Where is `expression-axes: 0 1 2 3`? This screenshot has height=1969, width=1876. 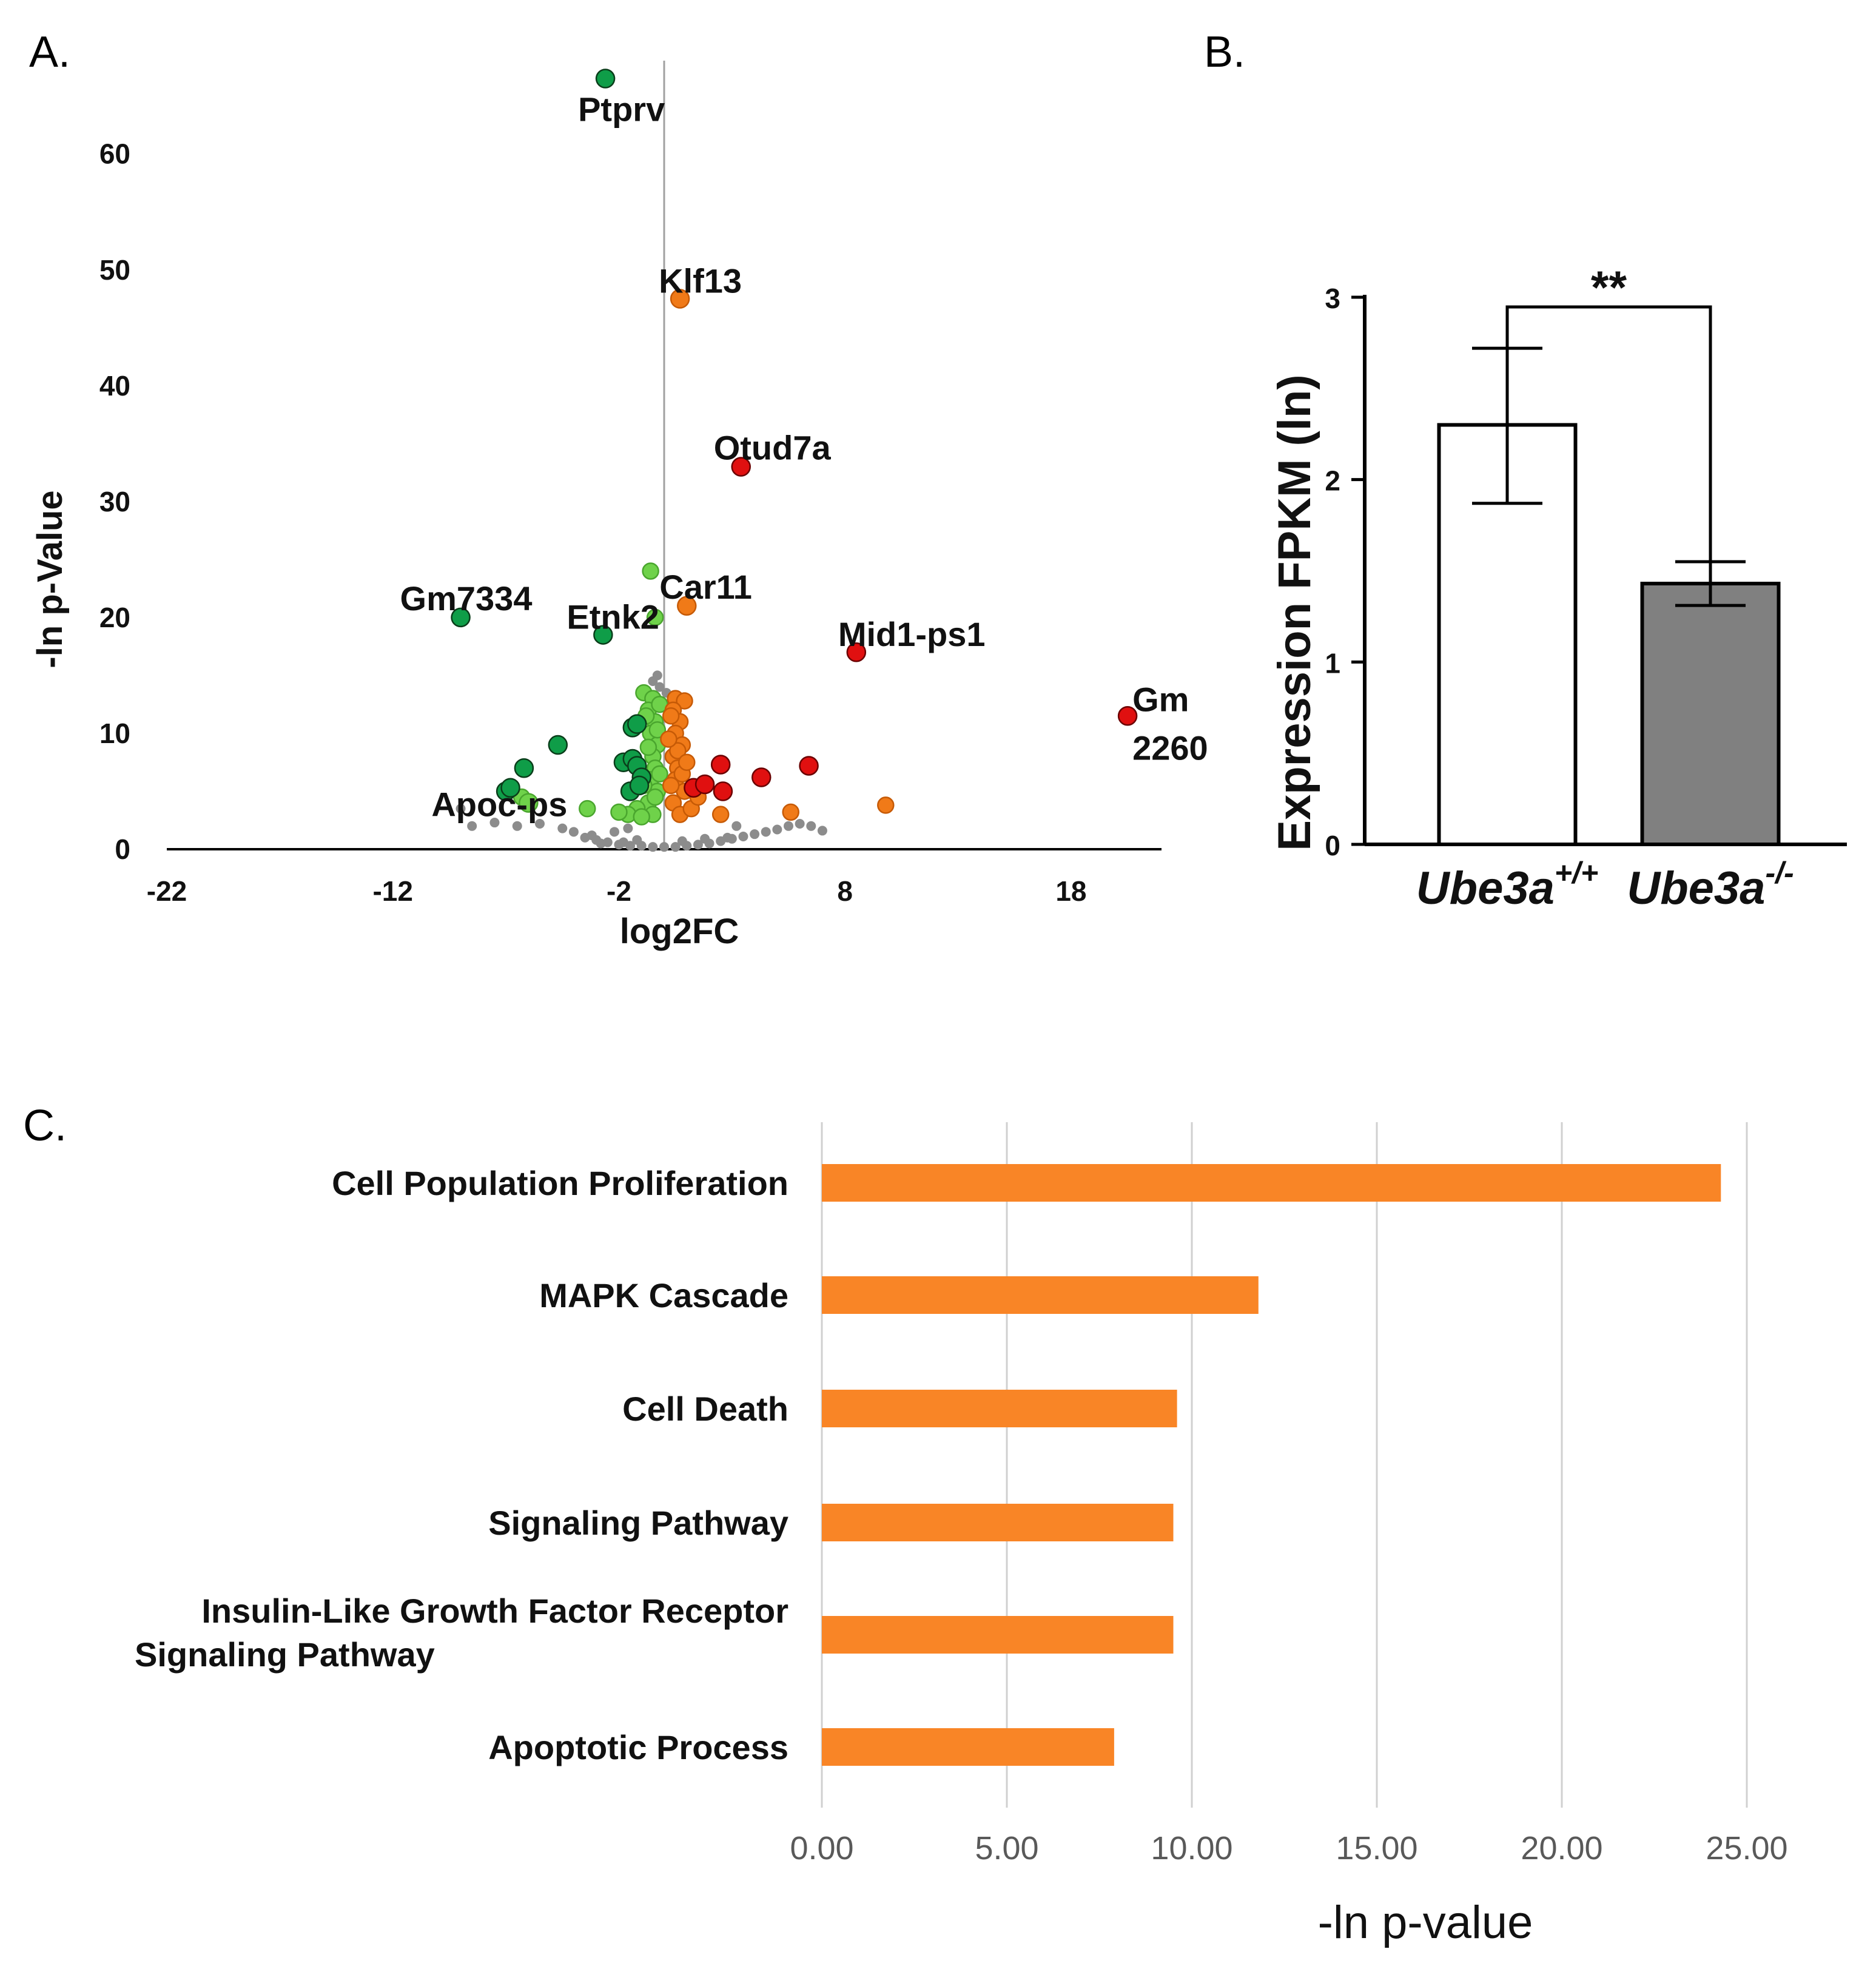 expression-axes: 0 1 2 3 is located at coordinates (1586, 572).